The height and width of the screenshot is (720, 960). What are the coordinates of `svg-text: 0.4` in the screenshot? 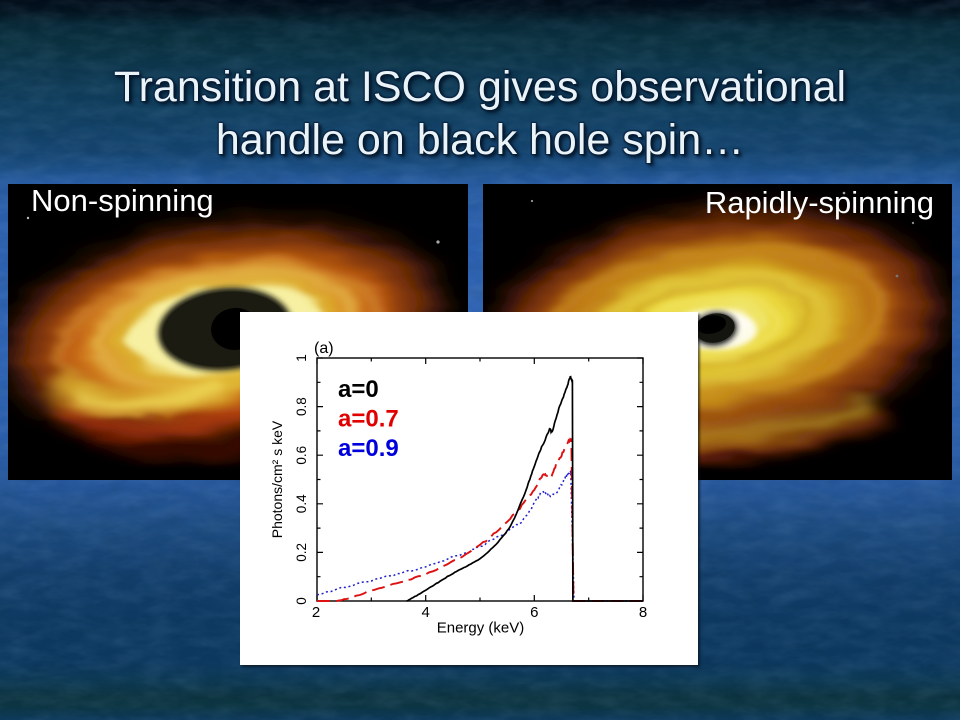 It's located at (301, 503).